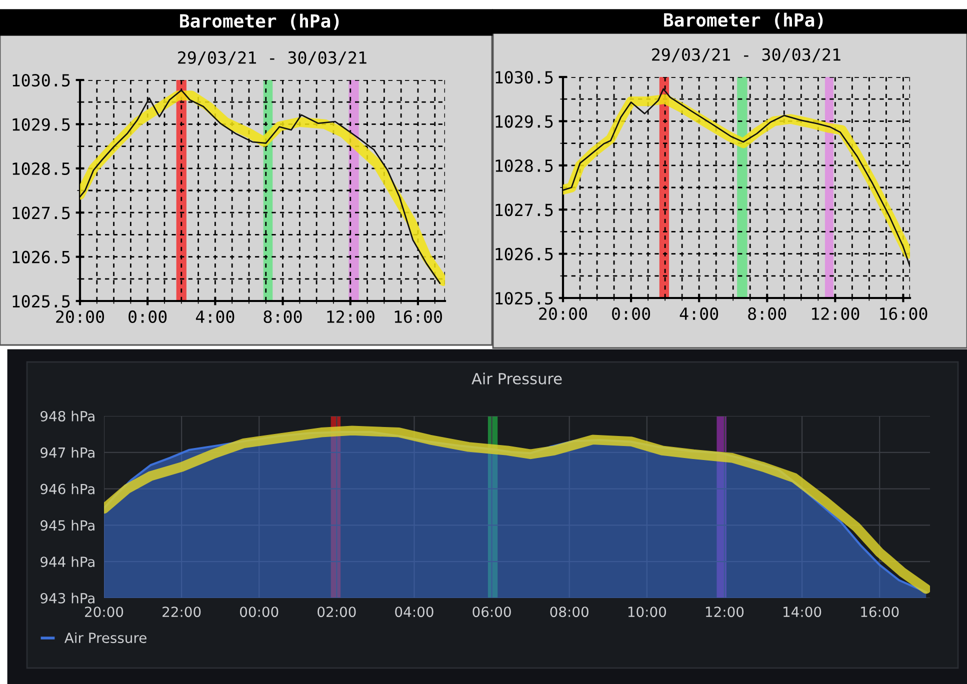 The image size is (967, 684). I want to click on x-tick-label: 22:00, so click(181, 612).